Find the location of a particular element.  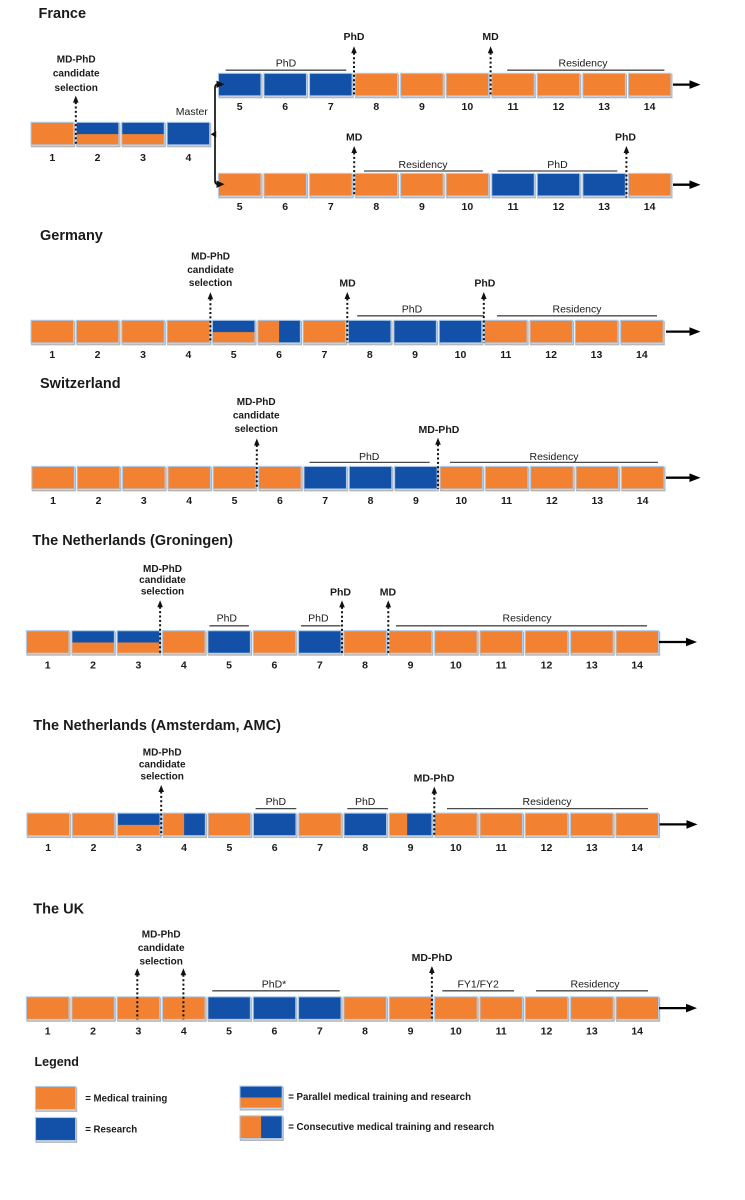

svg-text: = Medical training is located at coordinates (126, 1099).